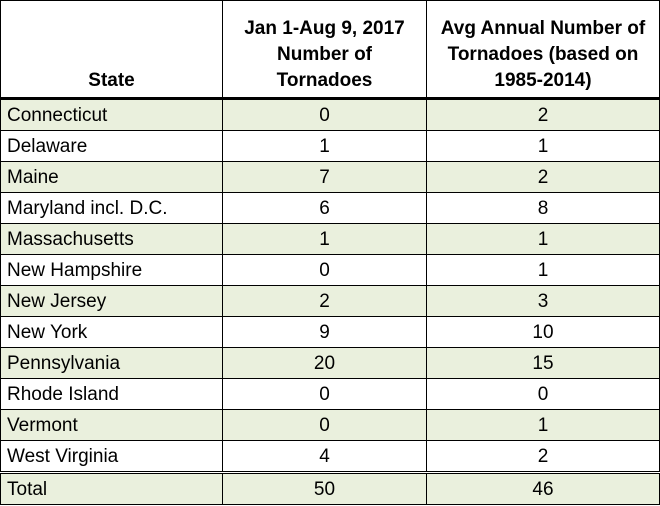  I want to click on state-cell: New Jersey, so click(111, 301).